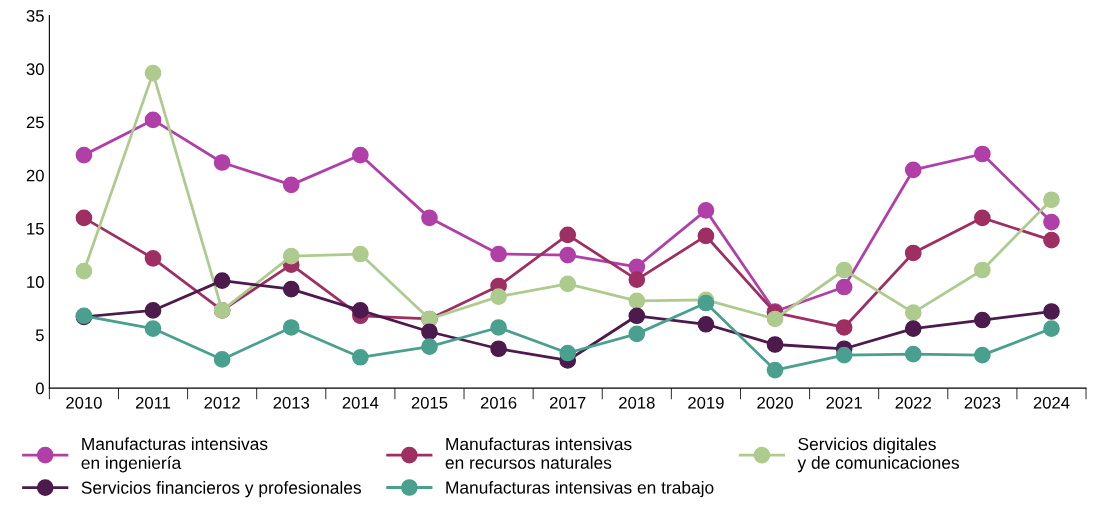 Image resolution: width=1097 pixels, height=521 pixels. What do you see at coordinates (360, 402) in the screenshot?
I see `x-tick-label: 2014` at bounding box center [360, 402].